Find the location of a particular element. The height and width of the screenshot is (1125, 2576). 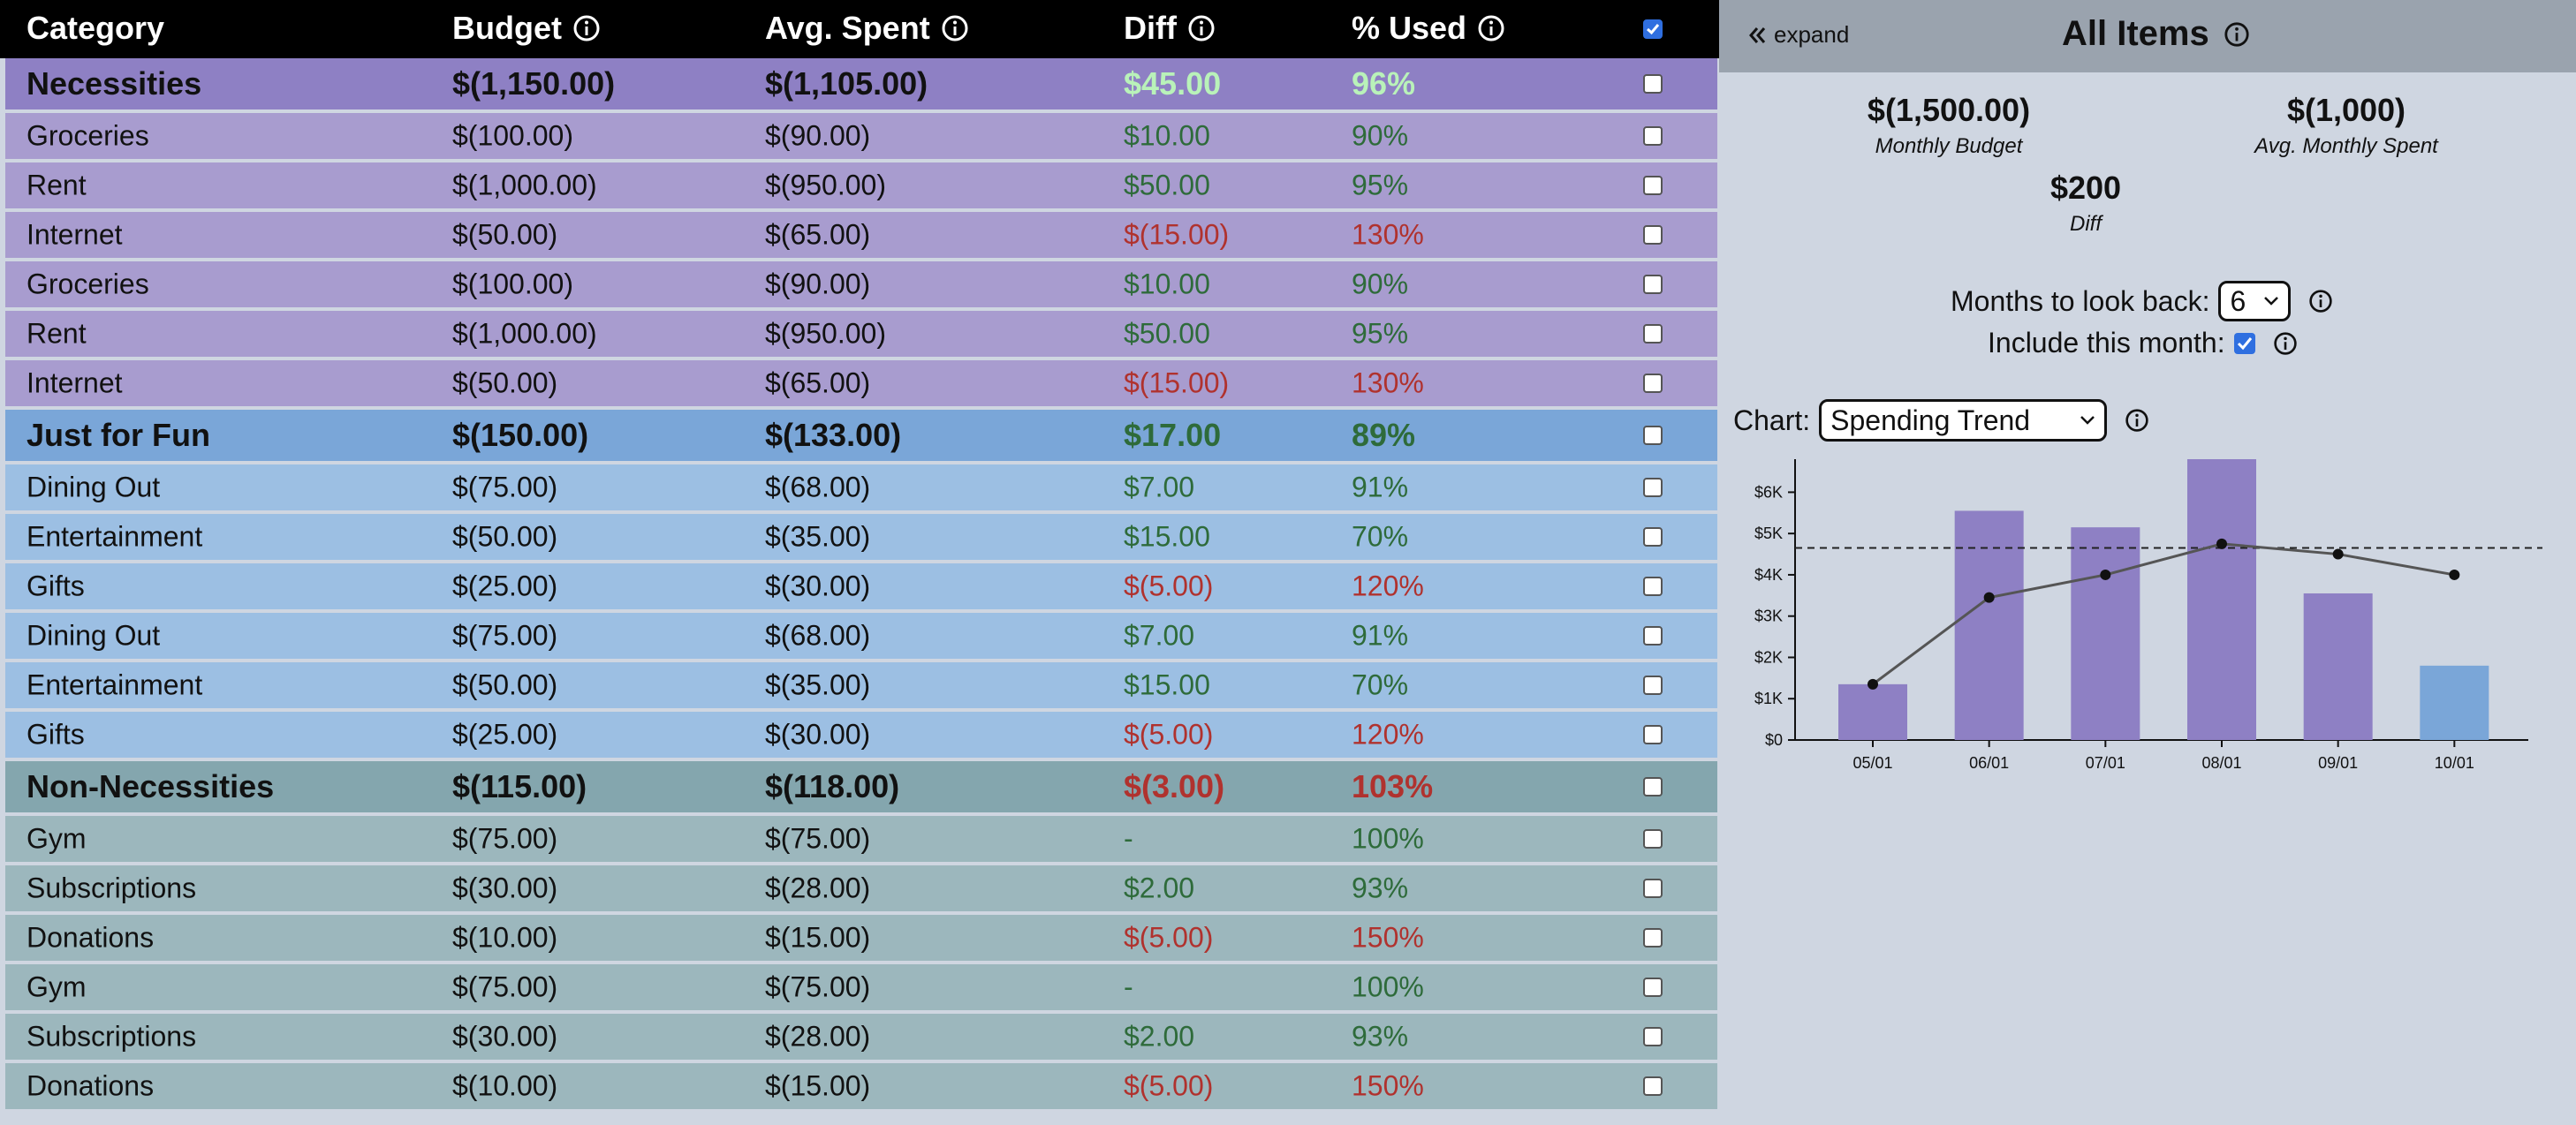

budget-cell: $(25.00) is located at coordinates (505, 586).